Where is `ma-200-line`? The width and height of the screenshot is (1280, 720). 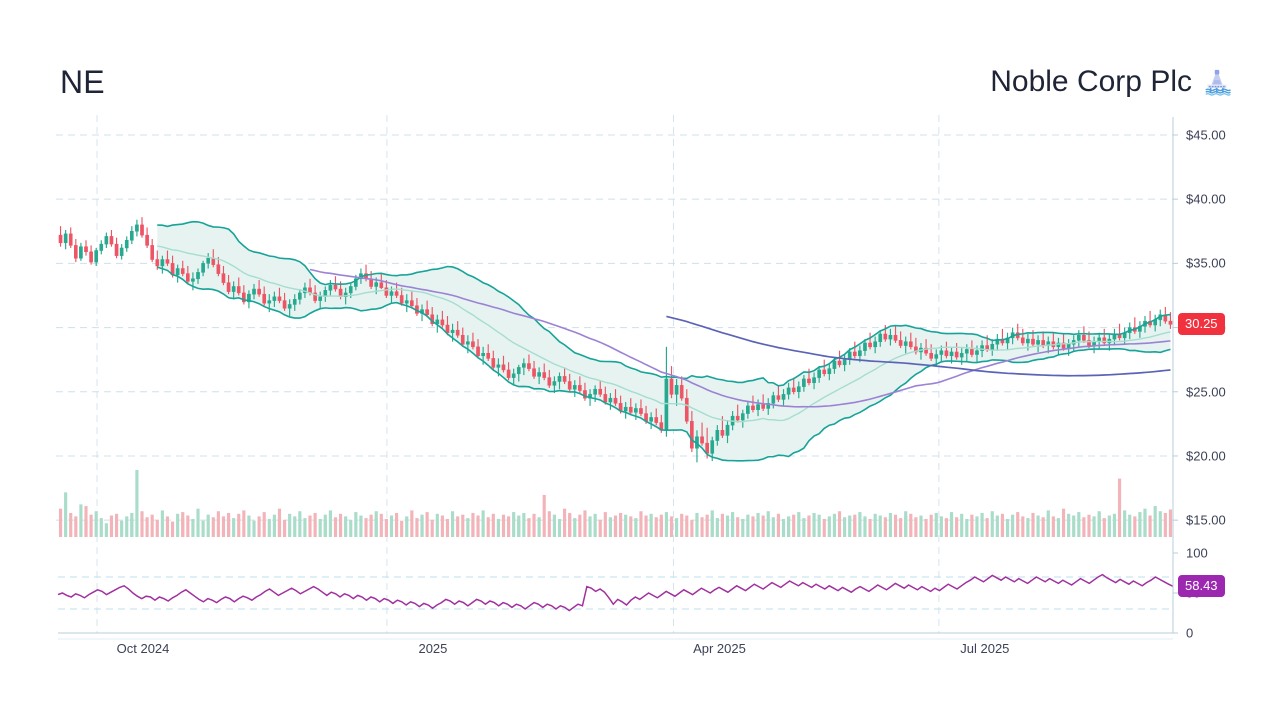
ma-200-line is located at coordinates (918, 346).